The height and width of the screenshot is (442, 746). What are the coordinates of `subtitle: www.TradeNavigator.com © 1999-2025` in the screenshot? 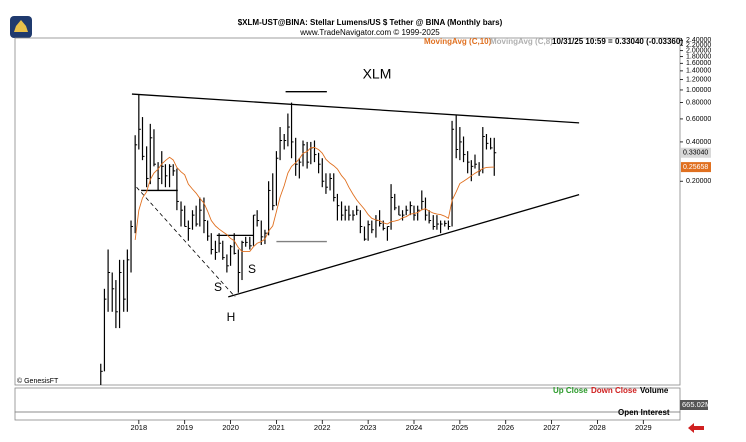 It's located at (369, 32).